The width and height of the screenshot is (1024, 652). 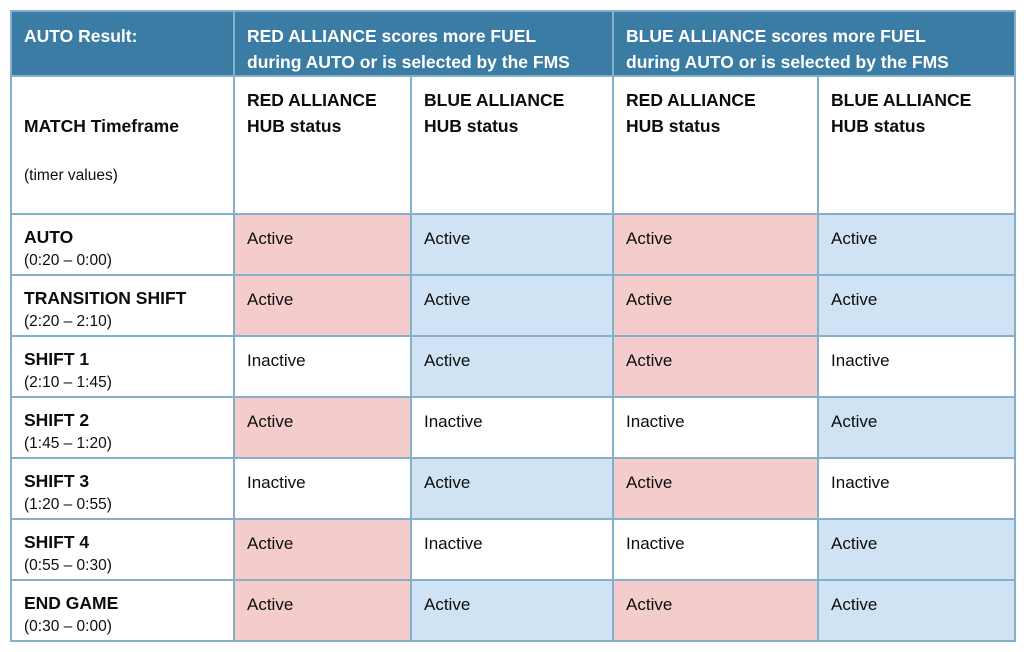 I want to click on timeframe-cell: SHIFT 1 (2:10 – 1:45), so click(x=122, y=366).